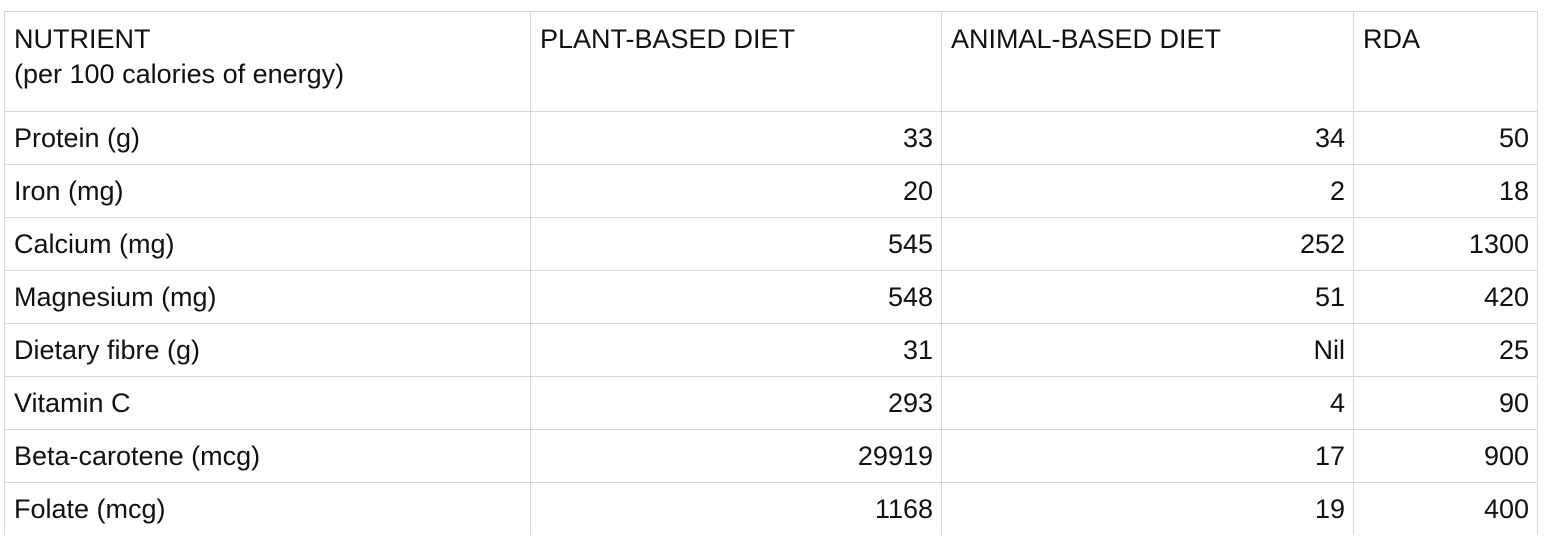 This screenshot has height=548, width=1547. What do you see at coordinates (267, 297) in the screenshot?
I see `nutrient-cell: Magnesium (mg)` at bounding box center [267, 297].